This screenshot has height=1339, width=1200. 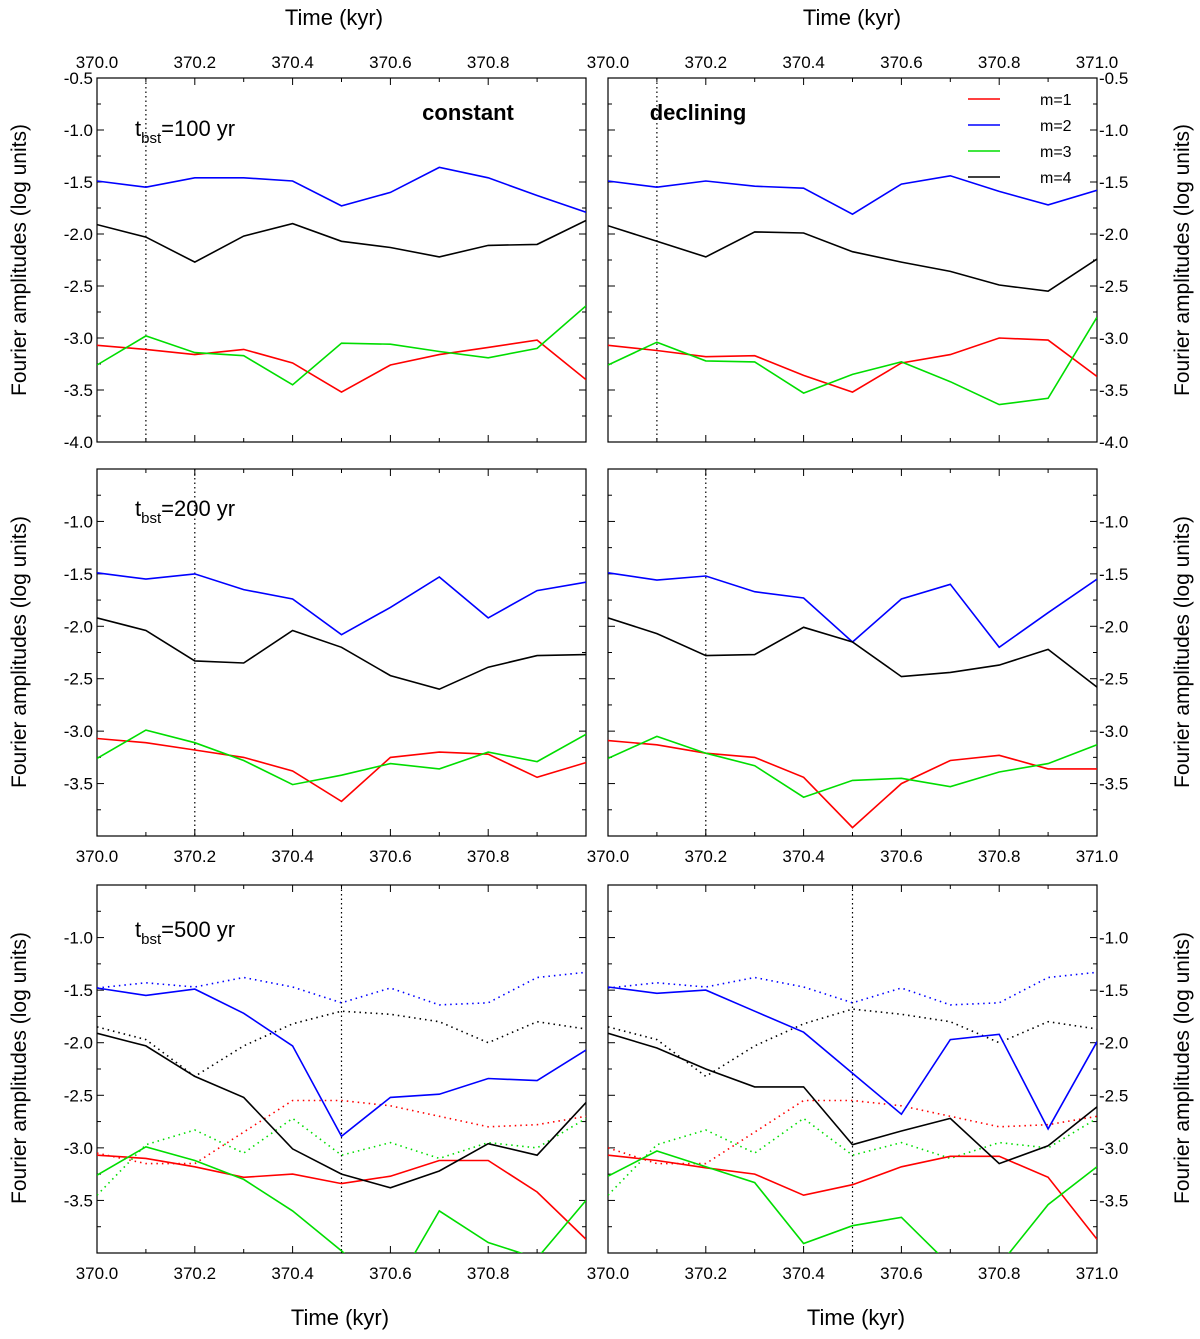 What do you see at coordinates (852, 17) in the screenshot?
I see `top-xlabel-right: Time (kyr)` at bounding box center [852, 17].